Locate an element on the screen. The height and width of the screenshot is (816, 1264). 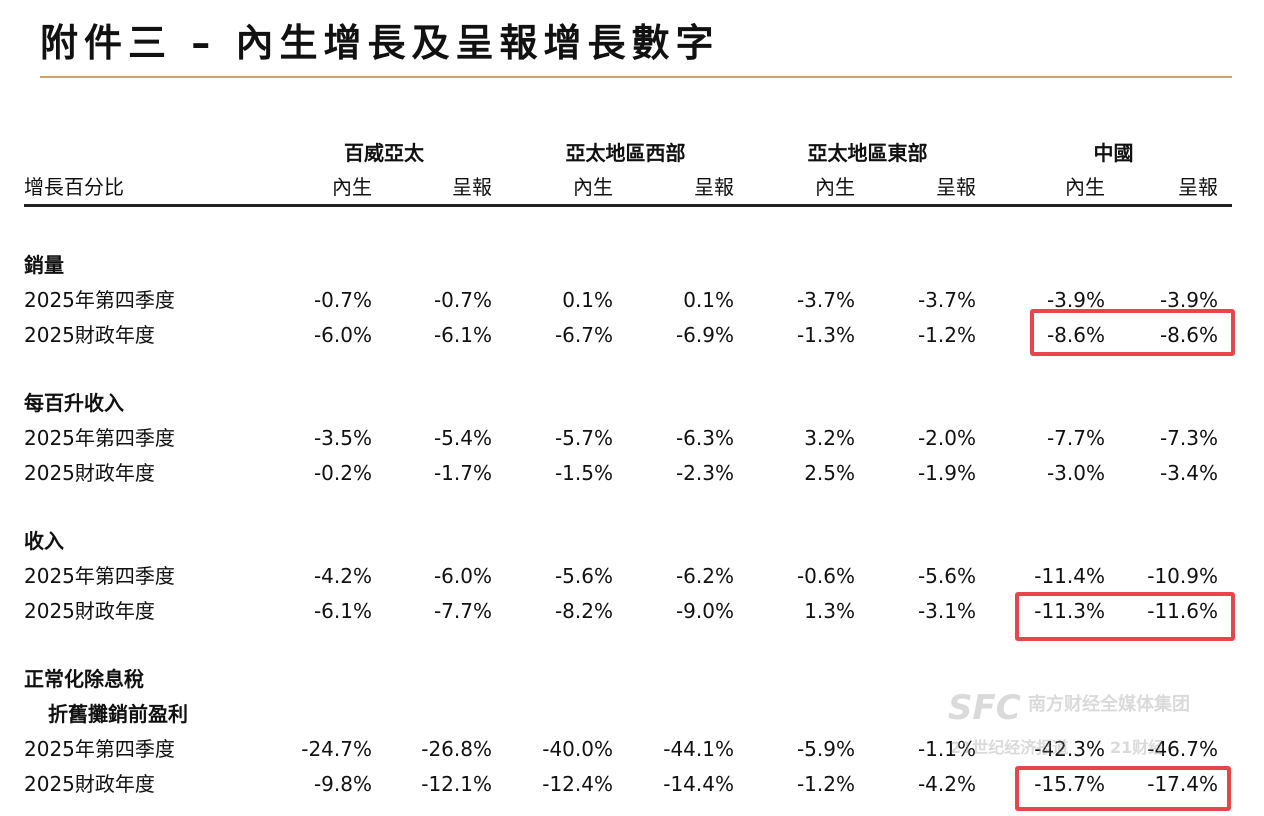
watermark: 21世纪经济报道 is located at coordinates (1009, 747).